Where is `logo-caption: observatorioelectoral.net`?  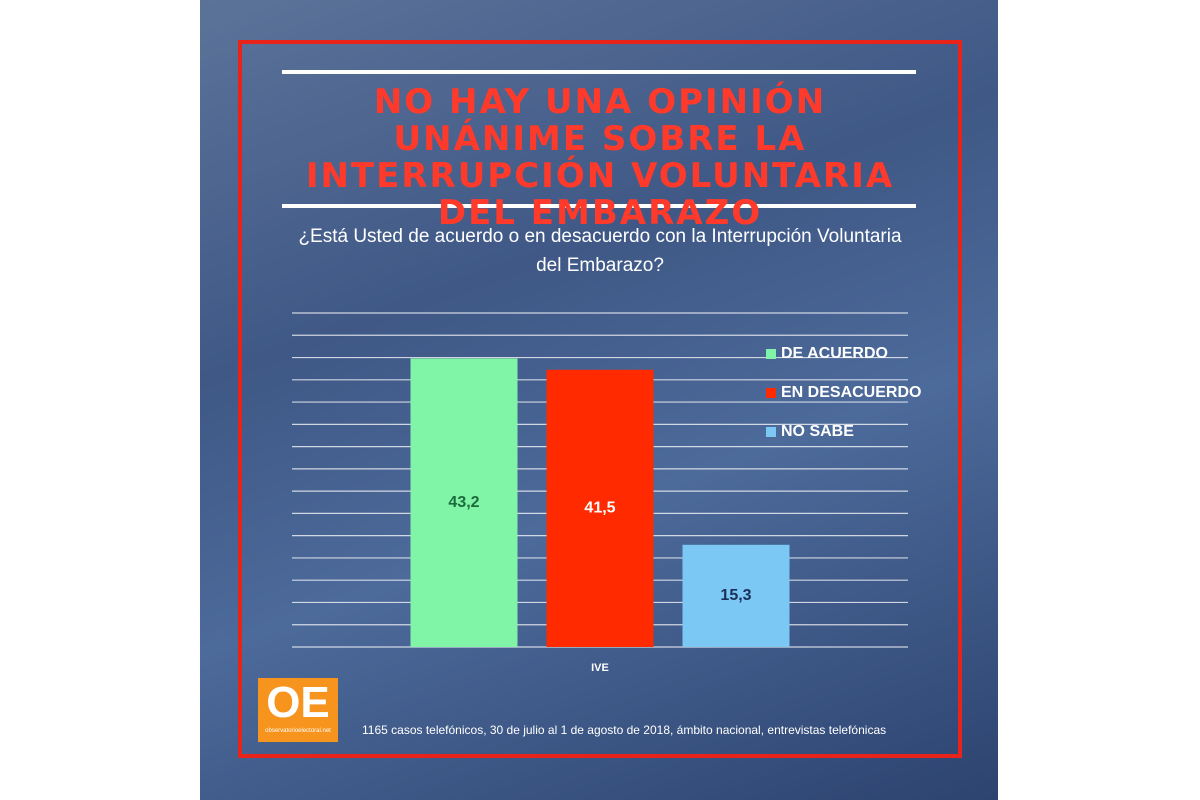 logo-caption: observatorioelectoral.net is located at coordinates (298, 731).